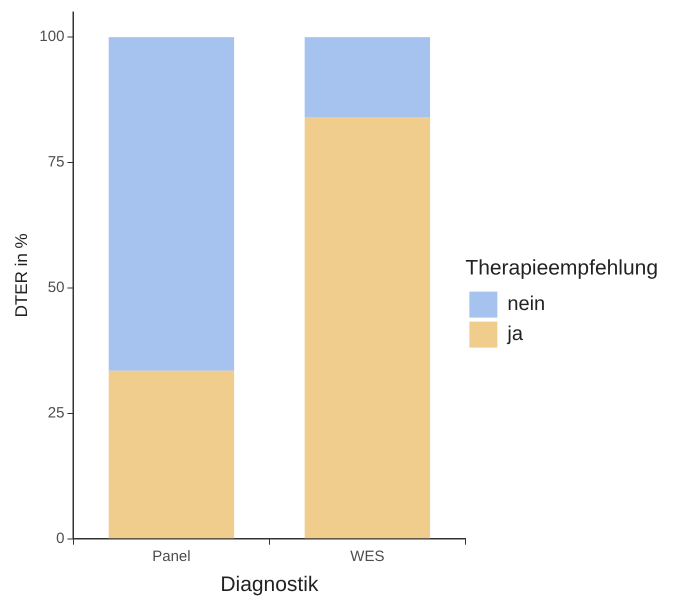 Image resolution: width=686 pixels, height=606 pixels. What do you see at coordinates (56, 162) in the screenshot?
I see `y-tick-label: 75` at bounding box center [56, 162].